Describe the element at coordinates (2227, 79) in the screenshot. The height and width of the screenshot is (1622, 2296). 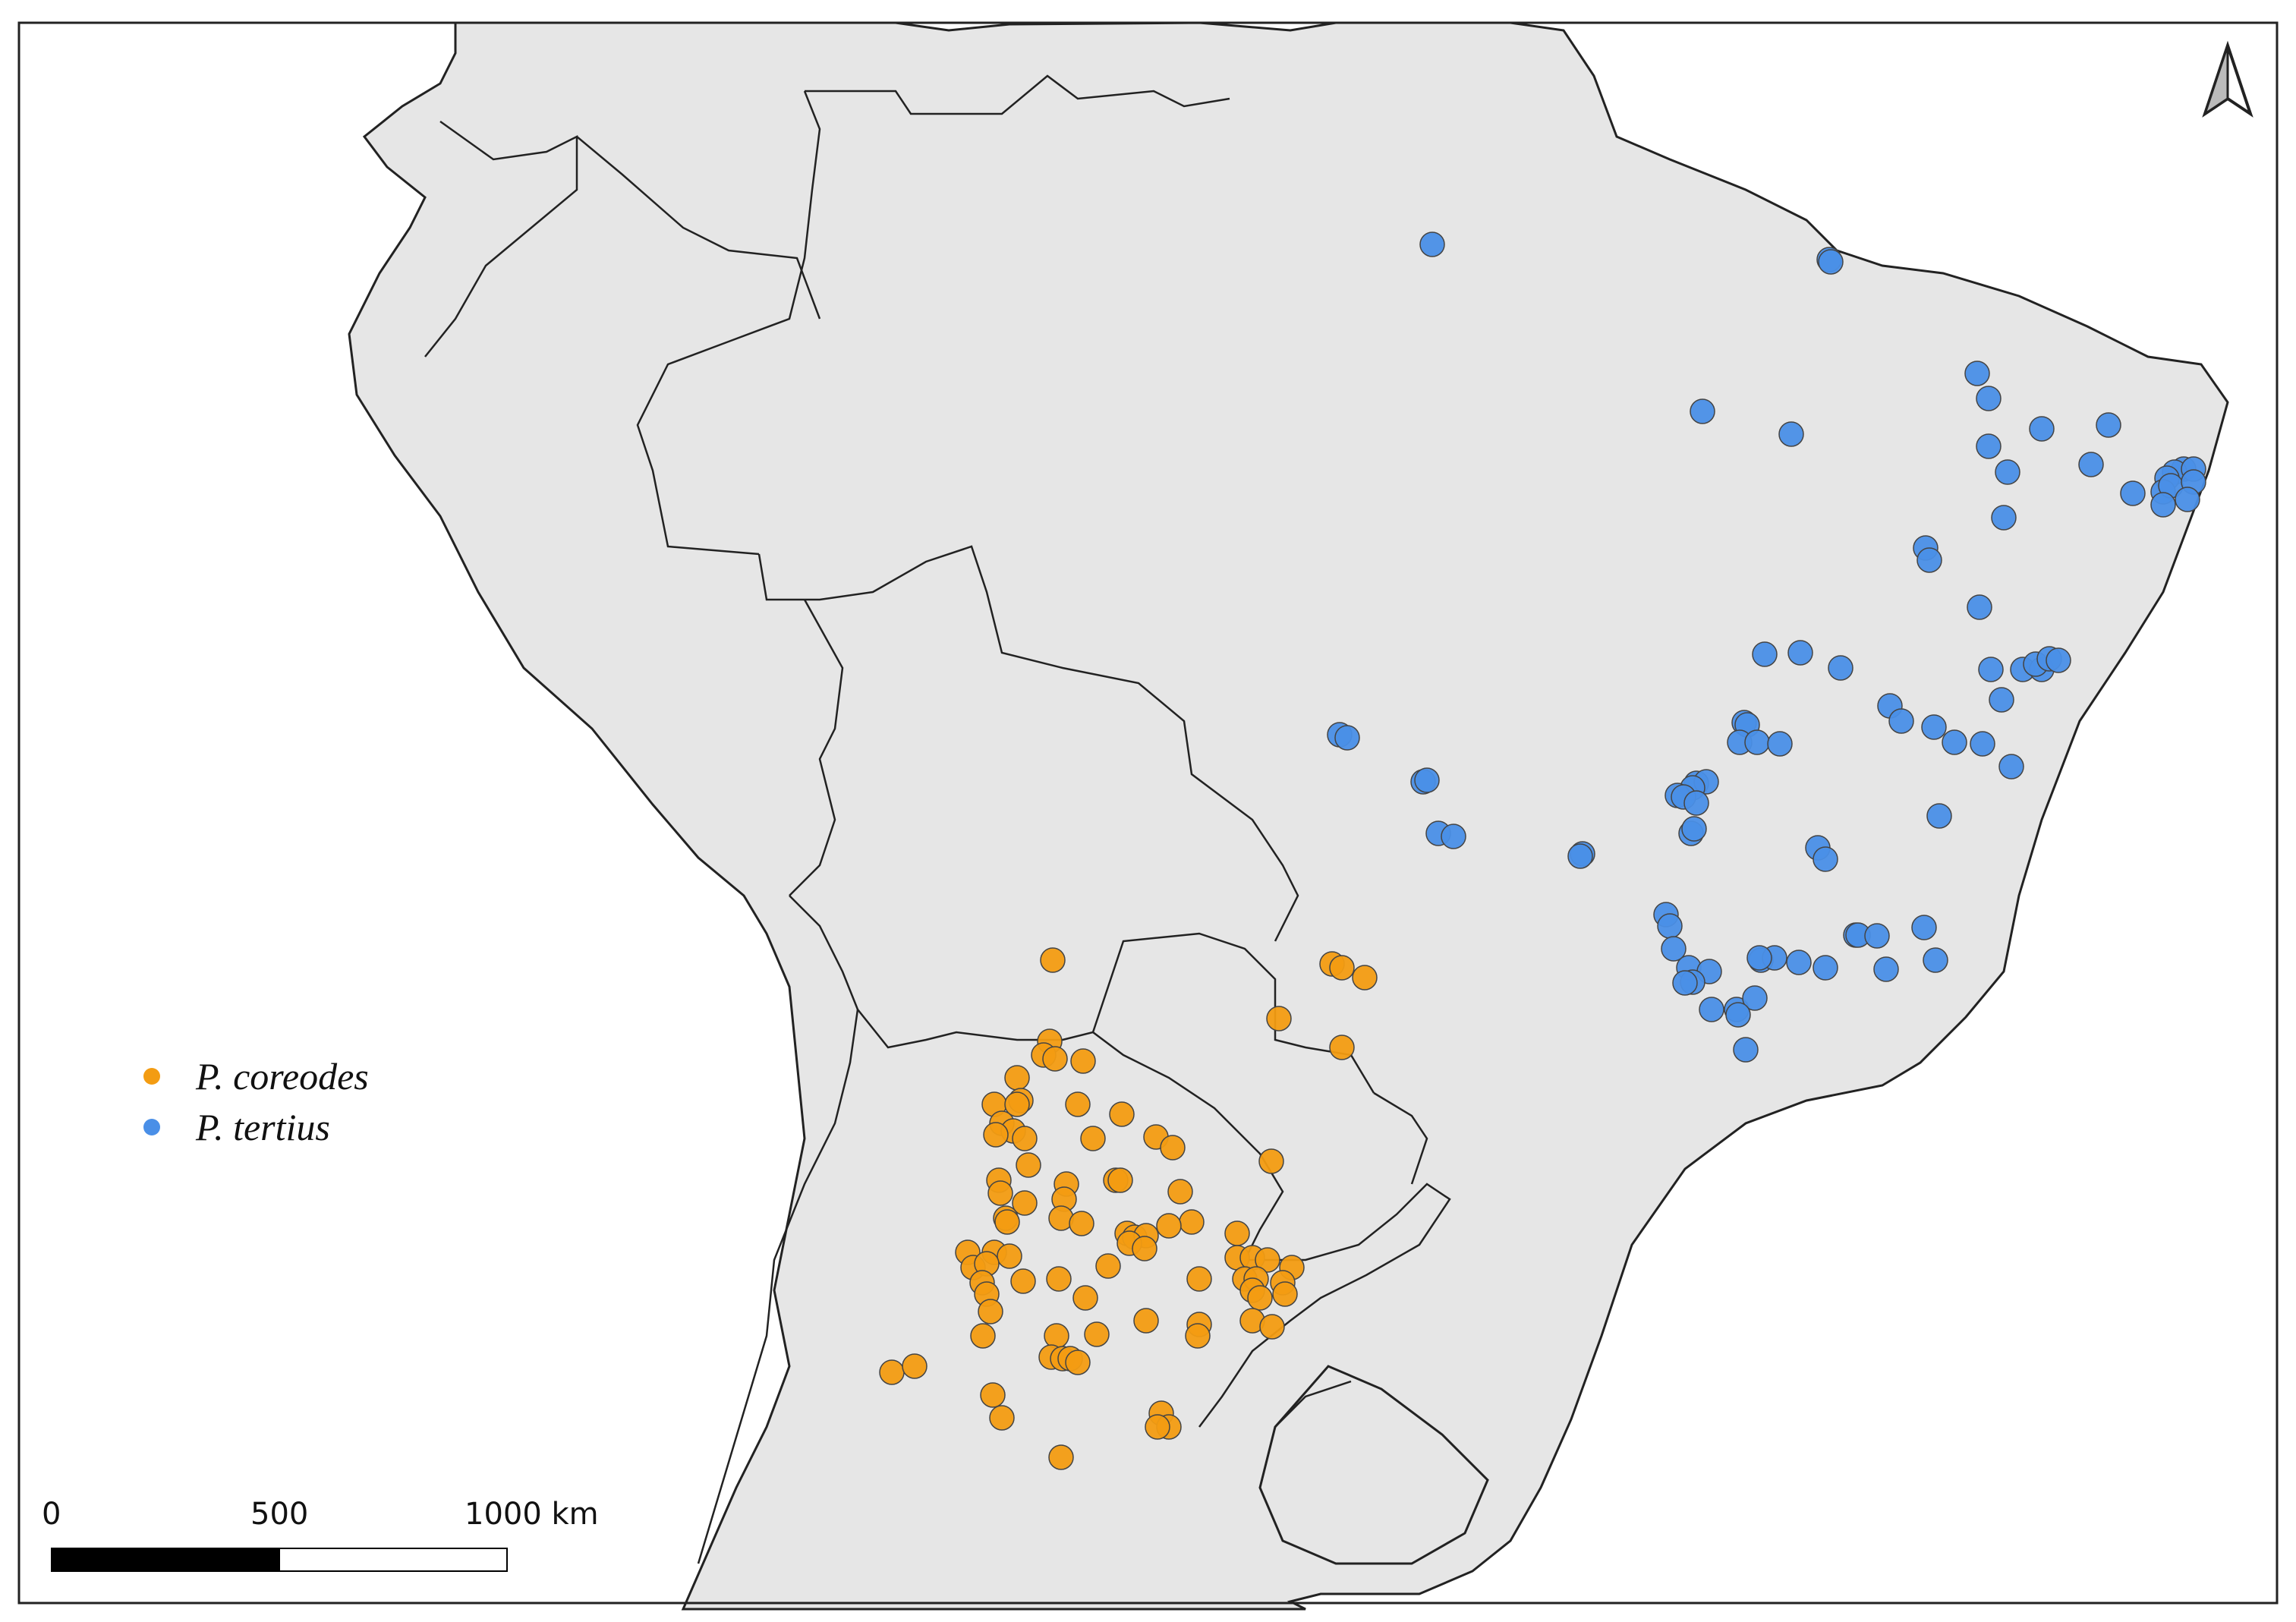
I see `north-arrow-icon` at that location.